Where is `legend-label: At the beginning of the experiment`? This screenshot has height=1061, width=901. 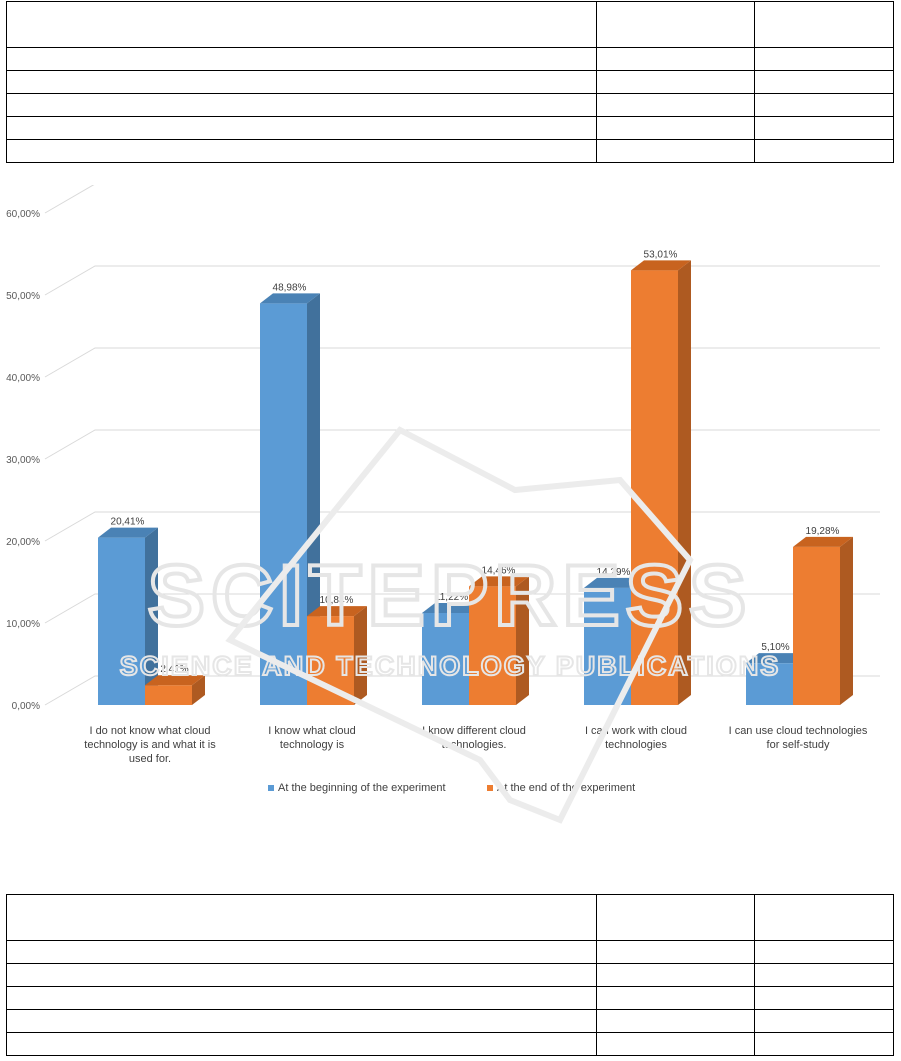 legend-label: At the beginning of the experiment is located at coordinates (362, 788).